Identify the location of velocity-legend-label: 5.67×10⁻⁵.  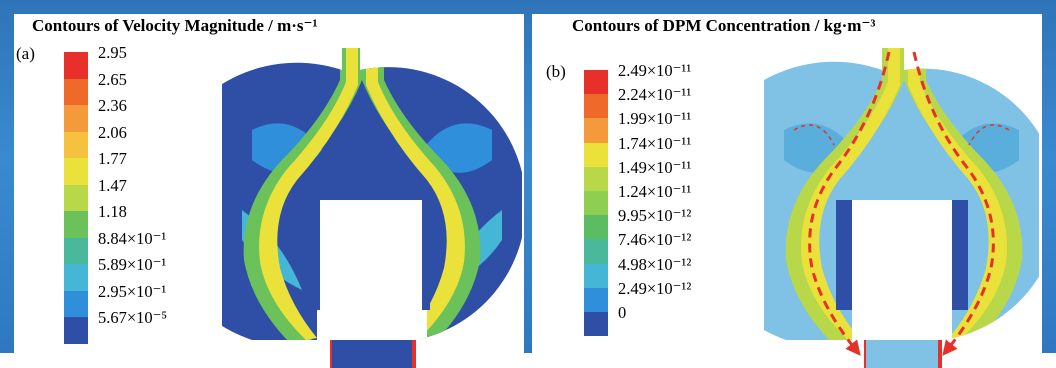
(133, 317).